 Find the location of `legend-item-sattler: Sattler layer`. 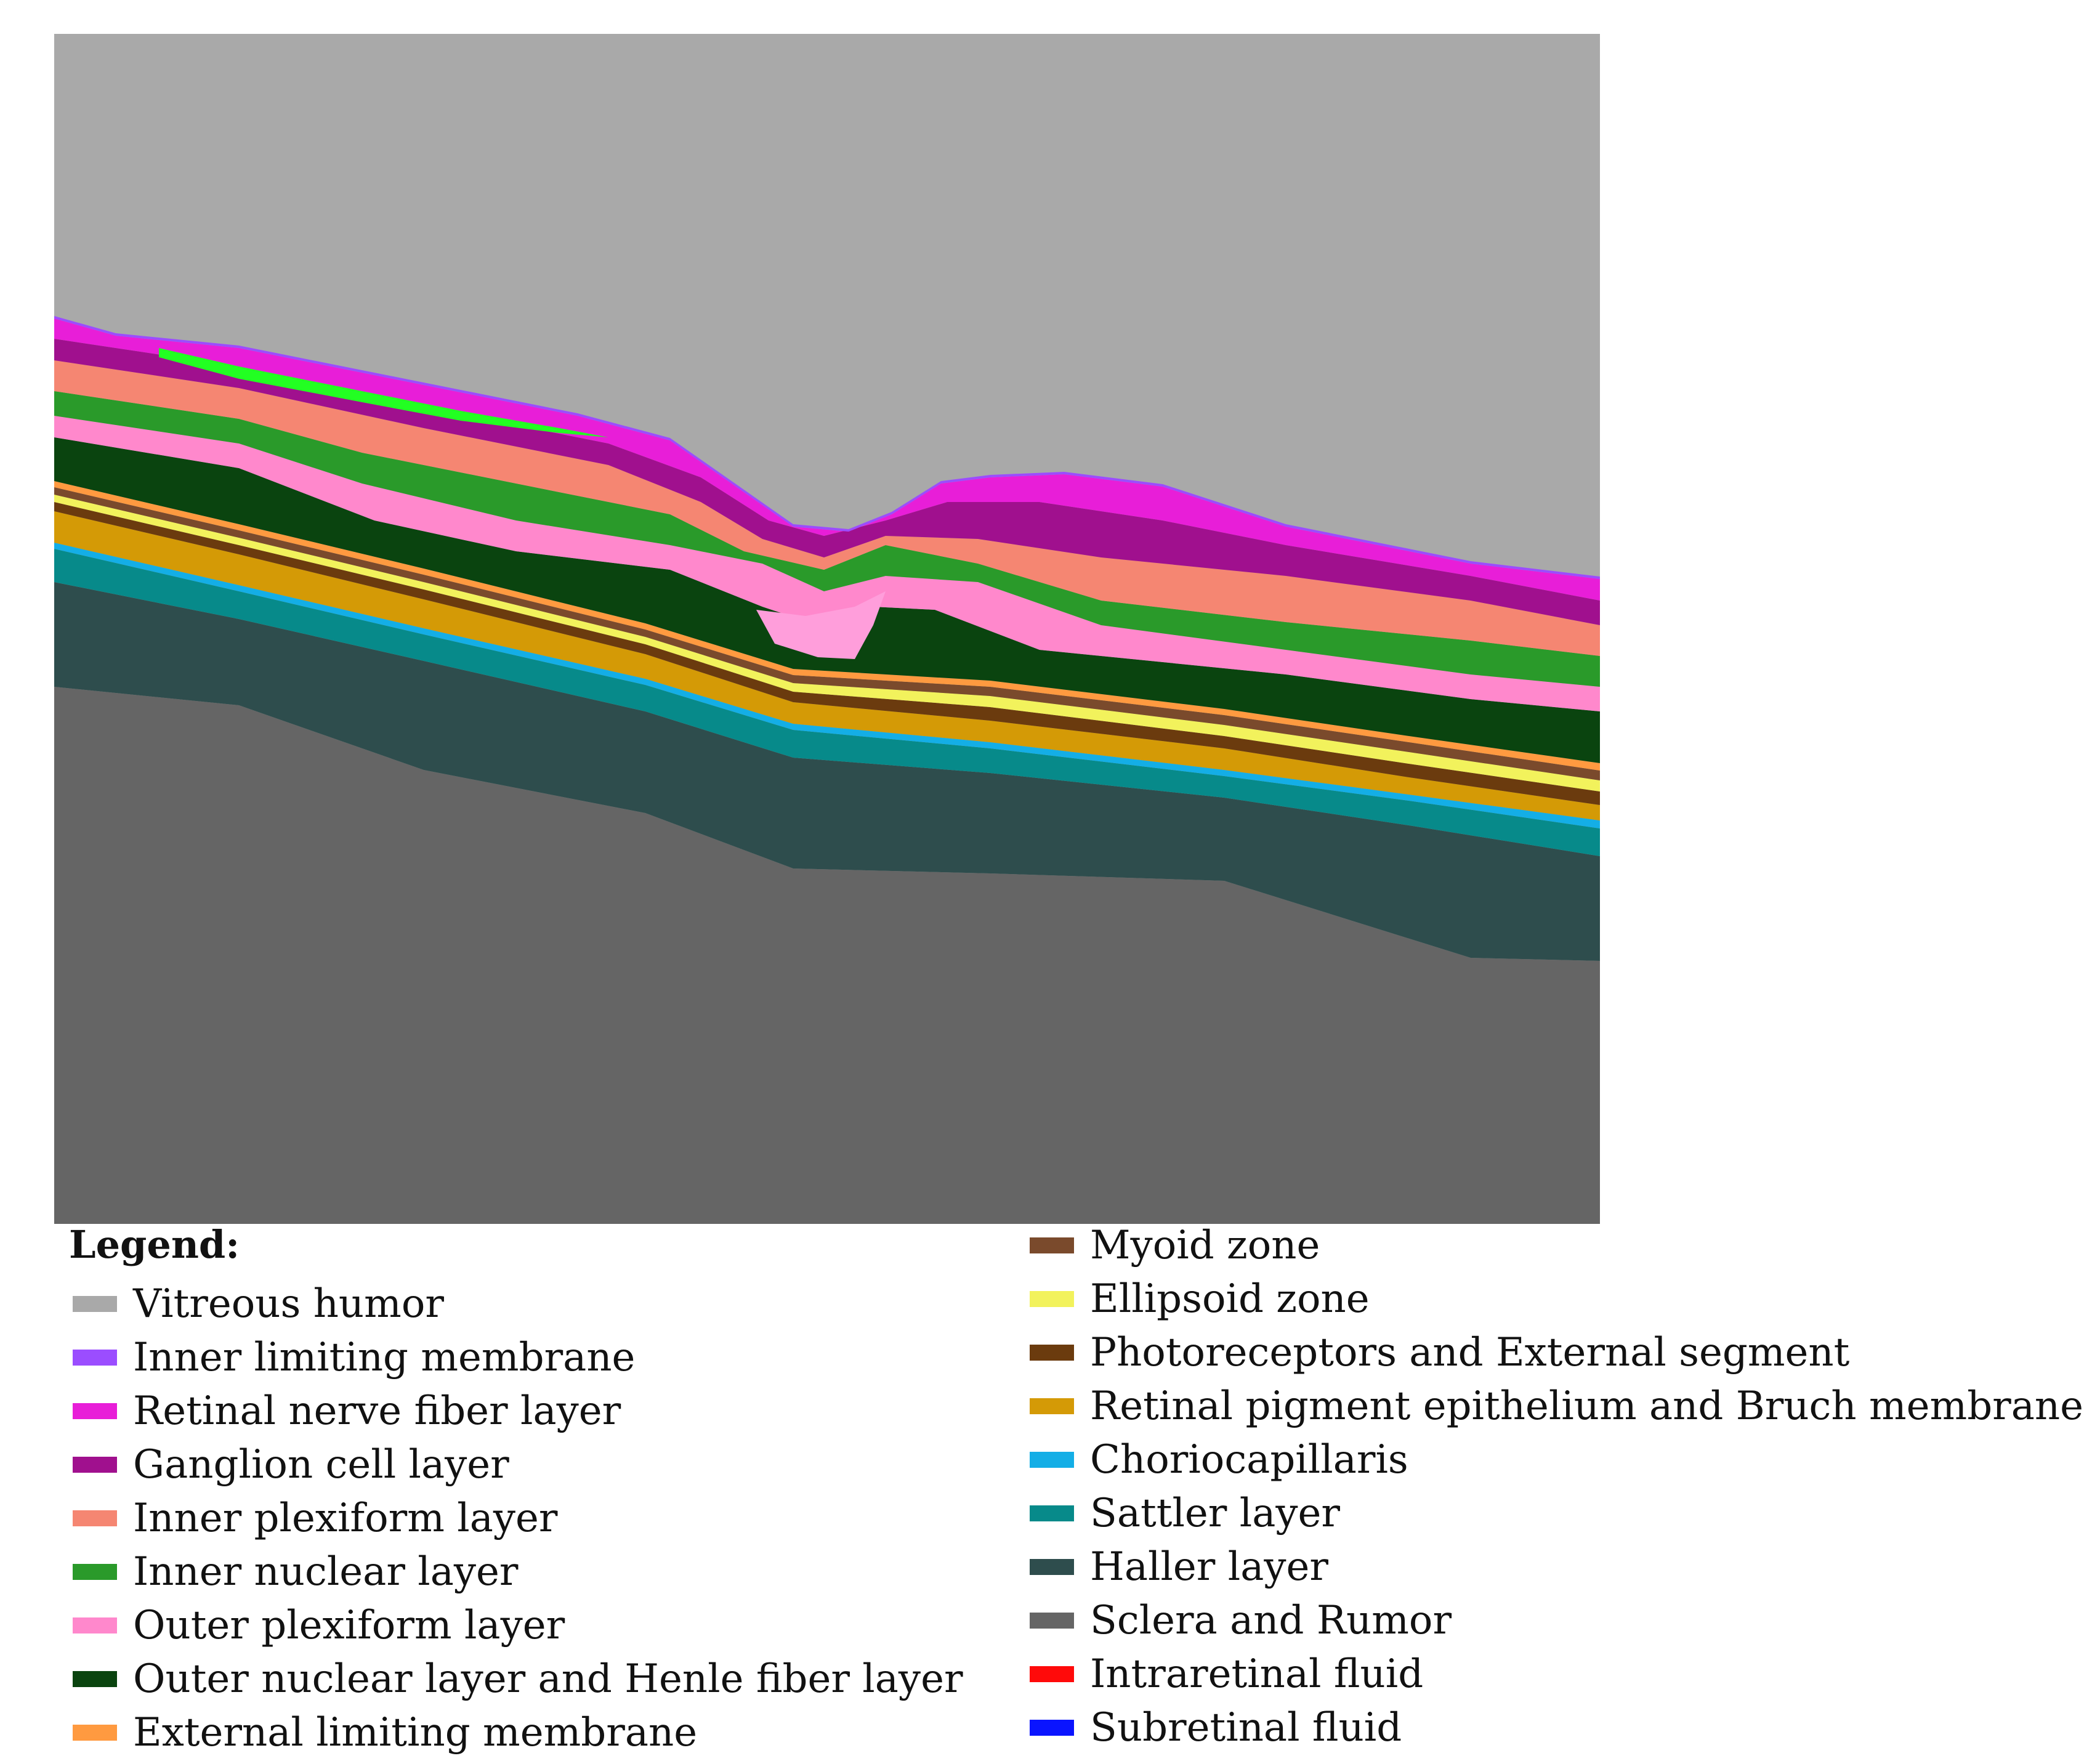

legend-item-sattler: Sattler layer is located at coordinates (1185, 1513).